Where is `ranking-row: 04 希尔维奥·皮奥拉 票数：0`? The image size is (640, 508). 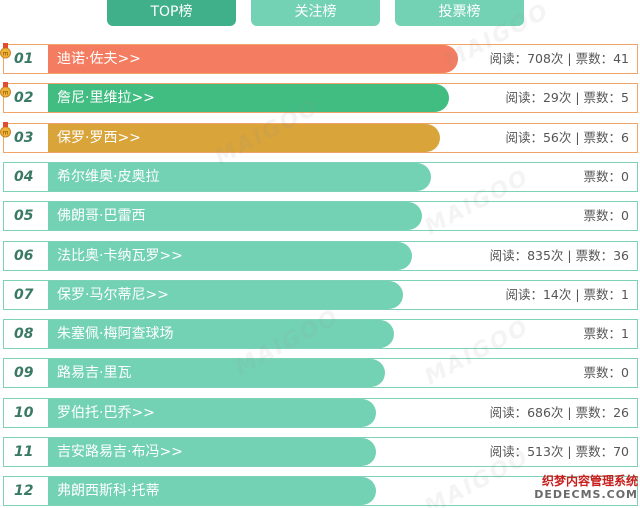 ranking-row: 04 希尔维奥·皮奥拉 票数：0 is located at coordinates (320, 176).